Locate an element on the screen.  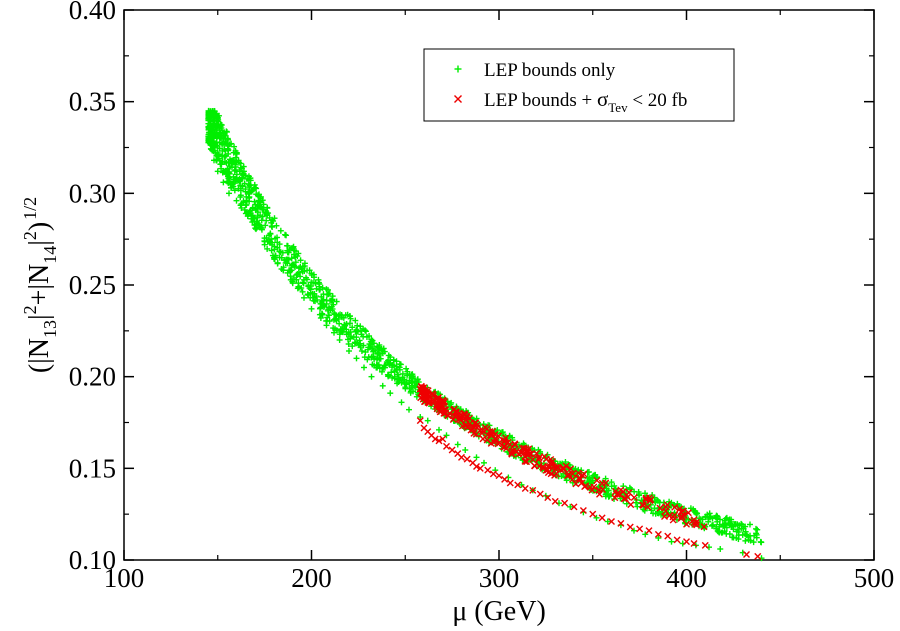
y-label-mid3: | is located at coordinates (39, 243).